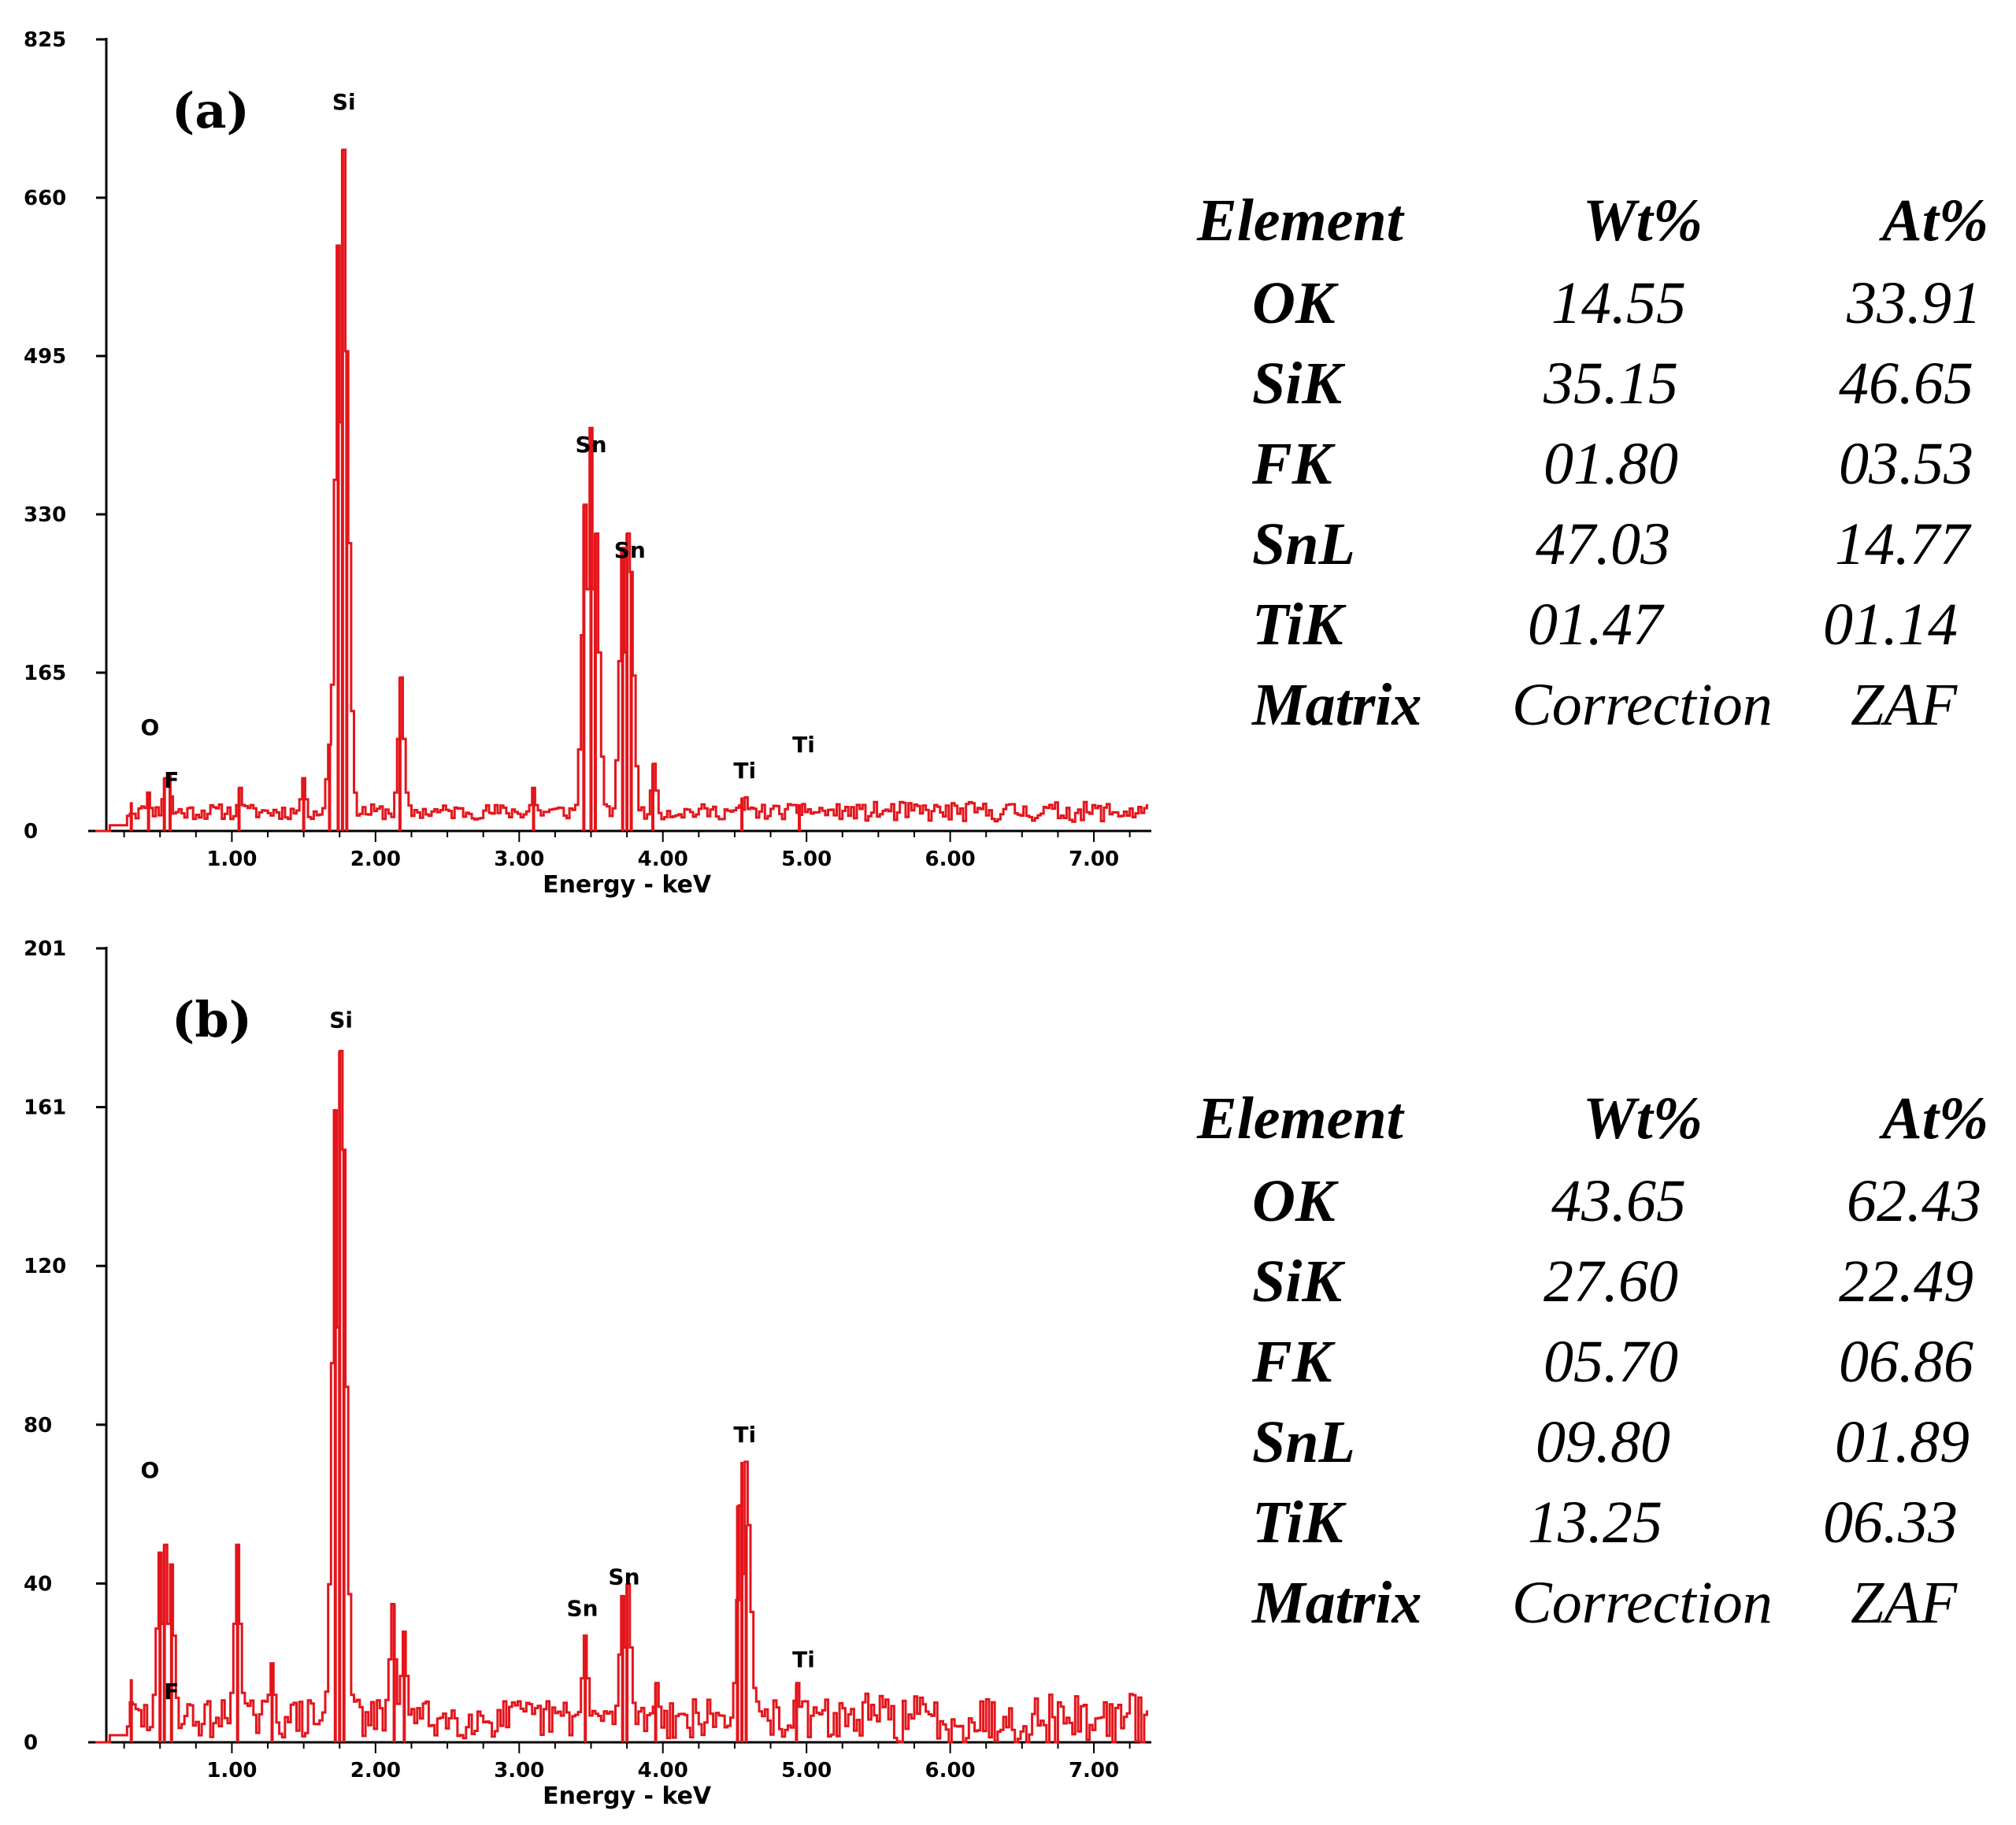 The height and width of the screenshot is (1825, 2016). Describe the element at coordinates (1618, 1201) in the screenshot. I see `wt-cell: 43.65` at that location.